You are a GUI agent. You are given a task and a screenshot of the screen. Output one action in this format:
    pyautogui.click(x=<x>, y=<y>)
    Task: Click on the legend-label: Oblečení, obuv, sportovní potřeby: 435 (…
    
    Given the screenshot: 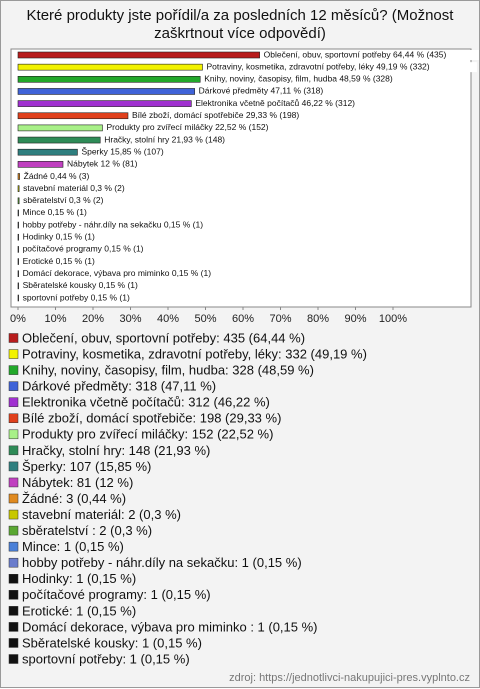 What is the action you would take?
    pyautogui.click(x=163, y=337)
    